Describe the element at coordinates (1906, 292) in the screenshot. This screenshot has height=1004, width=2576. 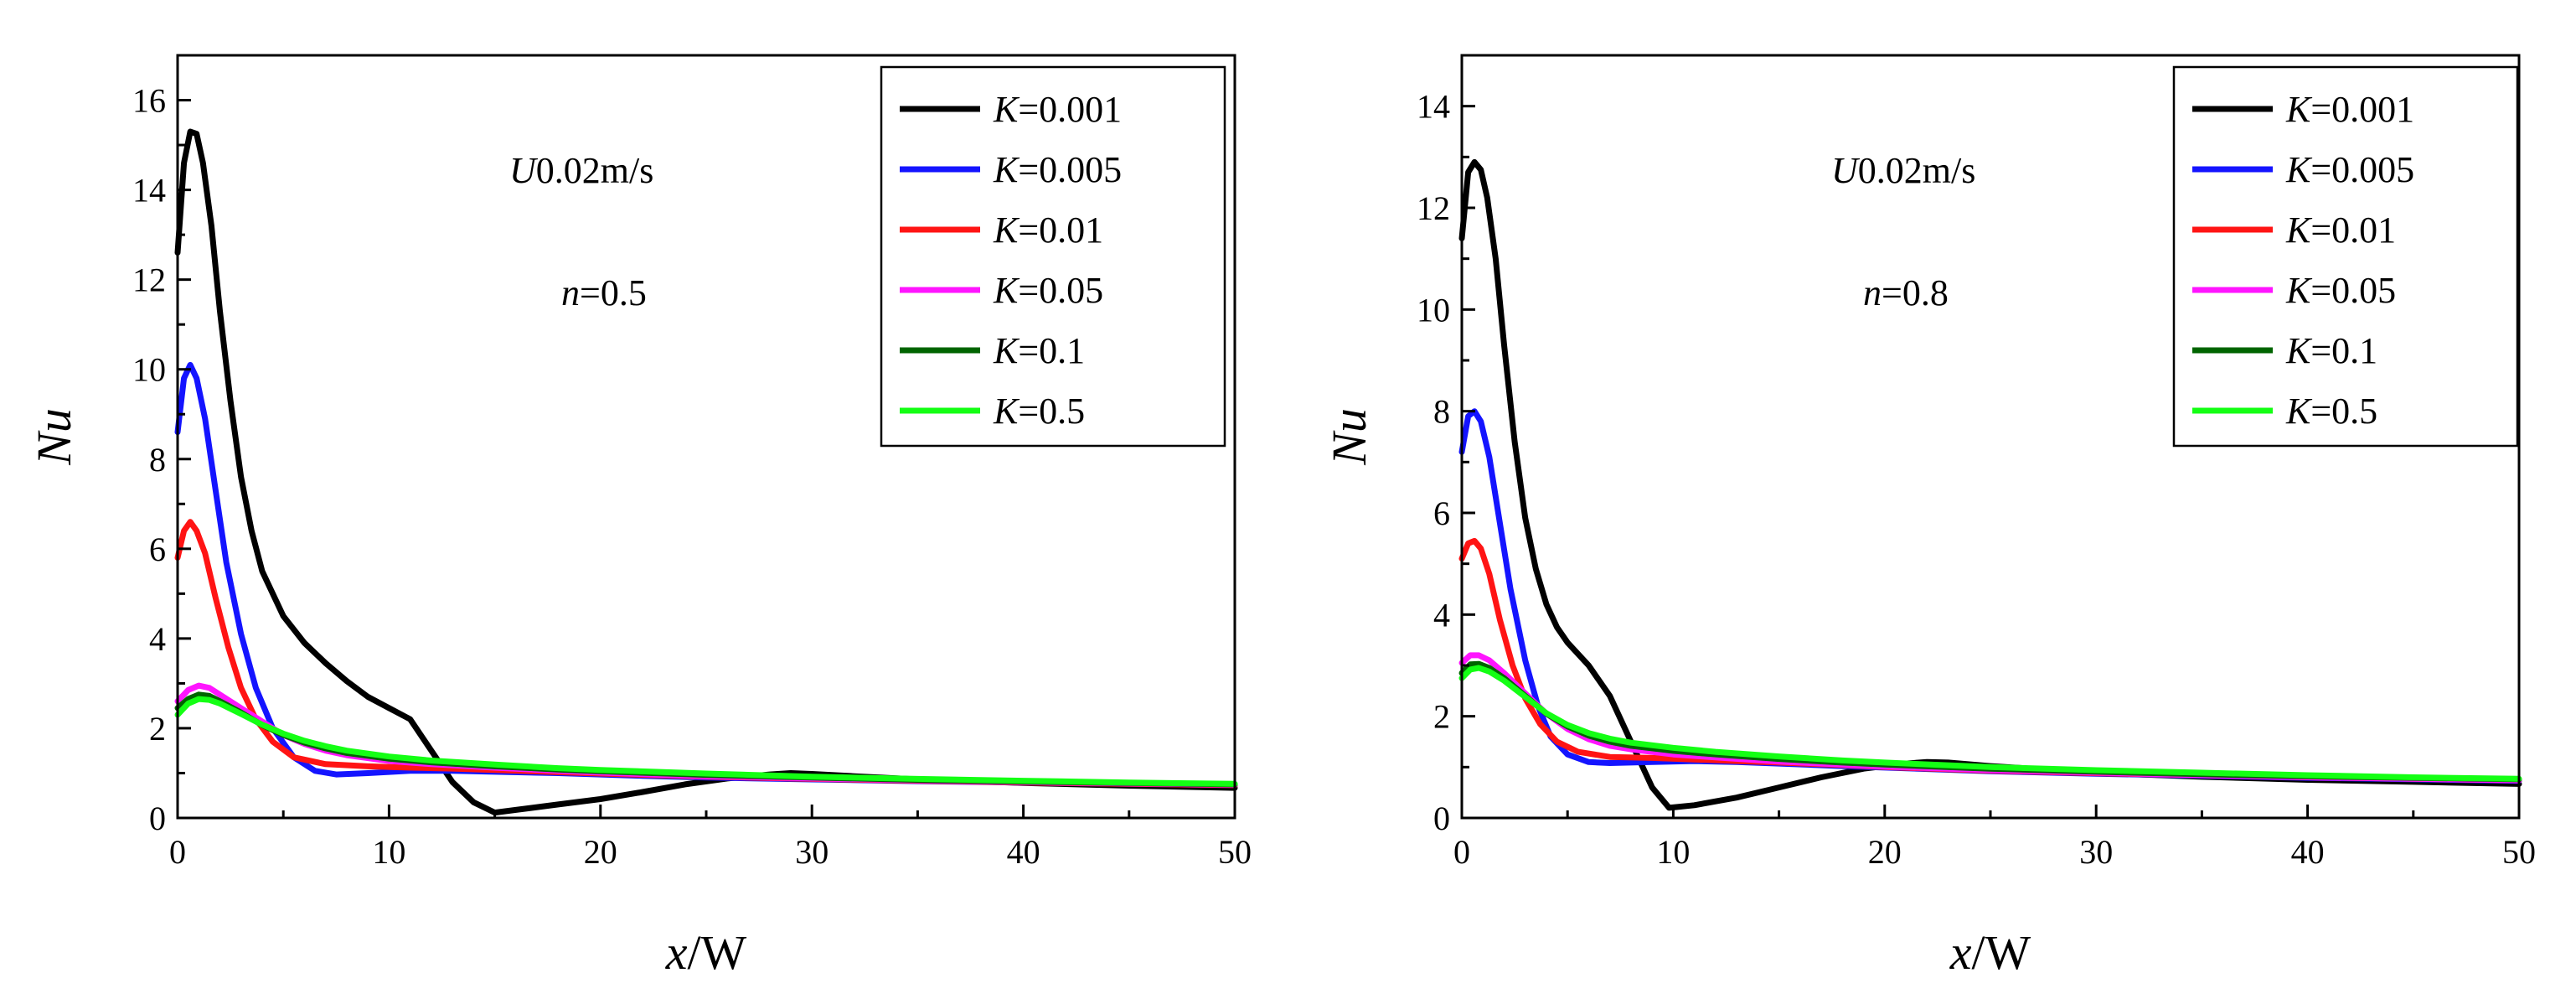
I see `index-annotation: n=0.8` at that location.